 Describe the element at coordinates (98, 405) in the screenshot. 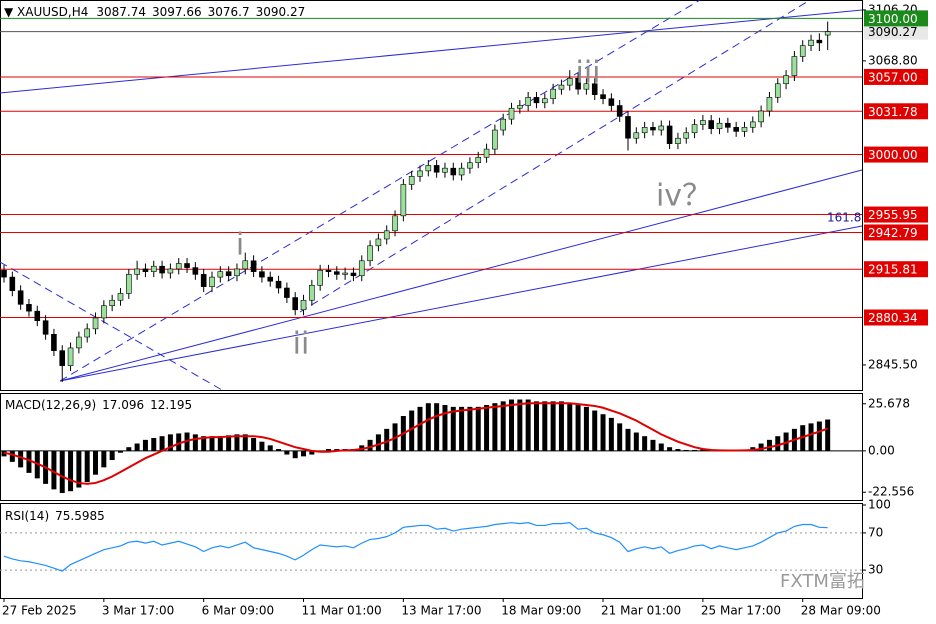

I see `macd-header: MACD(12,26,9) 17.096 12.195` at that location.